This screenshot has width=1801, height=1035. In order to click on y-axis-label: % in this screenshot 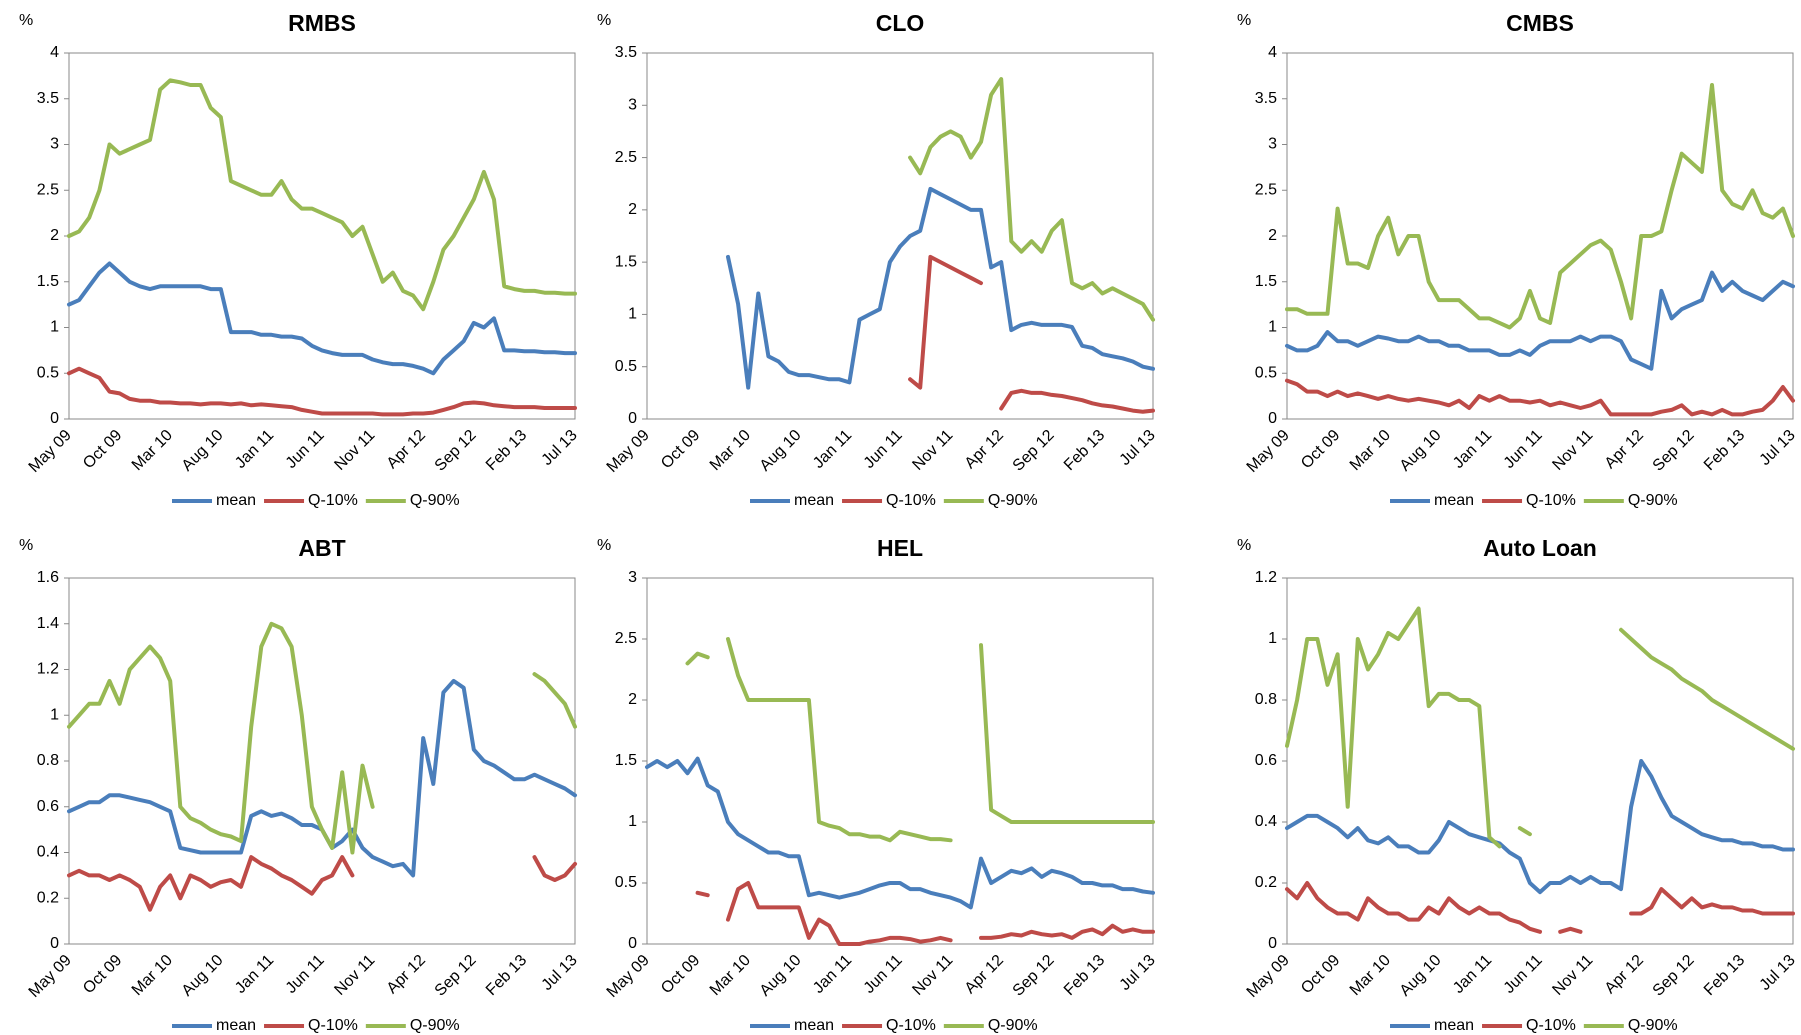, I will do `click(26, 545)`.